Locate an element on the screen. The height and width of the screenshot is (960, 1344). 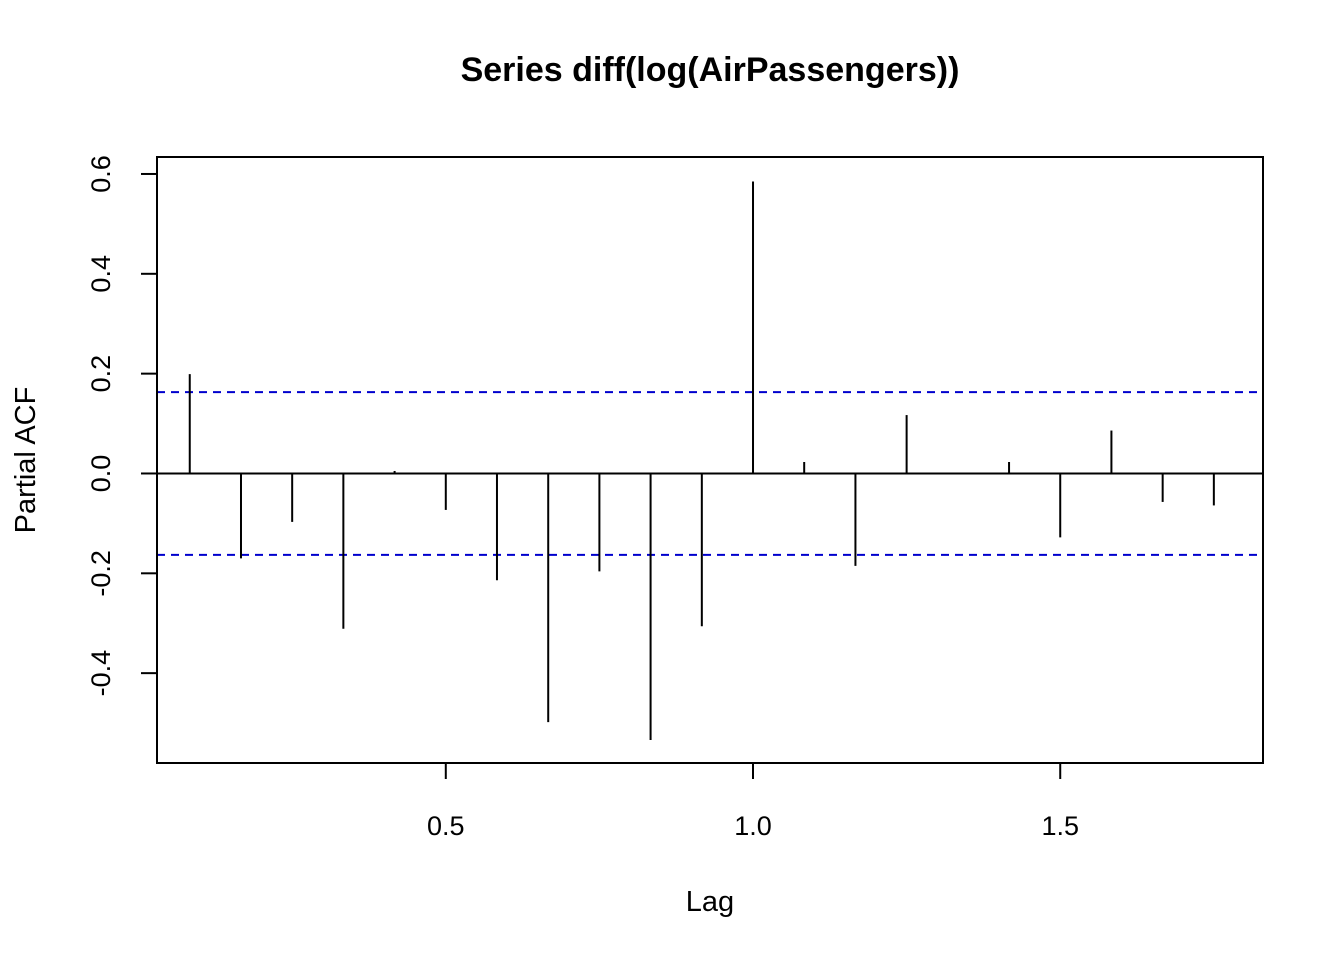
y-tick-label: -0.2 is located at coordinates (101, 573).